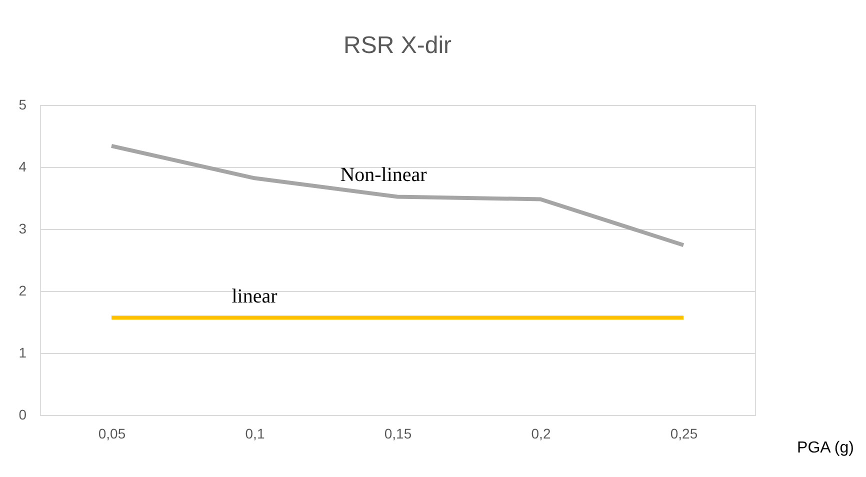 The image size is (866, 477). Describe the element at coordinates (22, 104) in the screenshot. I see `y-tick-label: 5` at that location.